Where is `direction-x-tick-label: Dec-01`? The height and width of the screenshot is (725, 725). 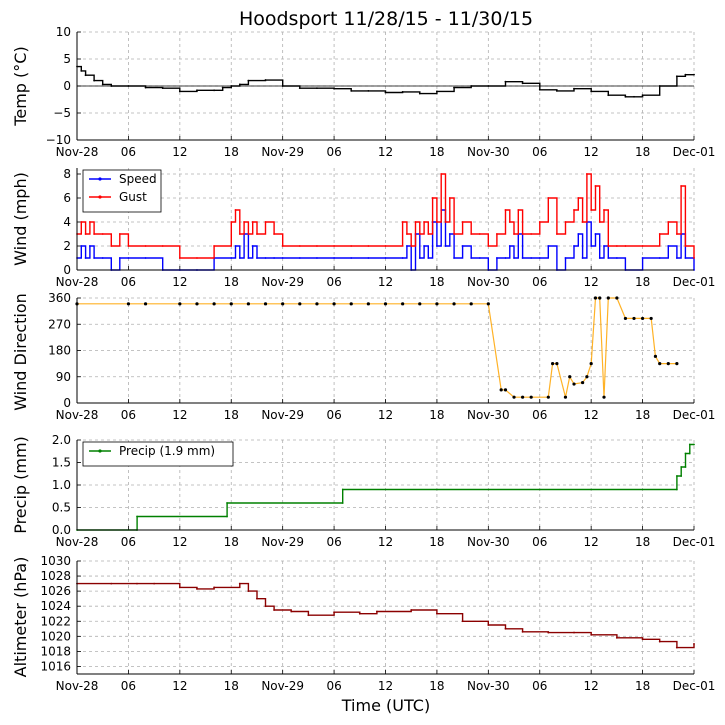 direction-x-tick-label: Dec-01 is located at coordinates (694, 415).